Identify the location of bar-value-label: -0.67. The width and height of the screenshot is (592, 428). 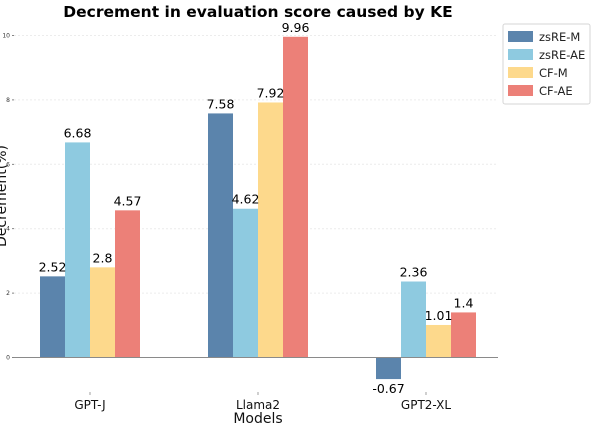
(388, 388).